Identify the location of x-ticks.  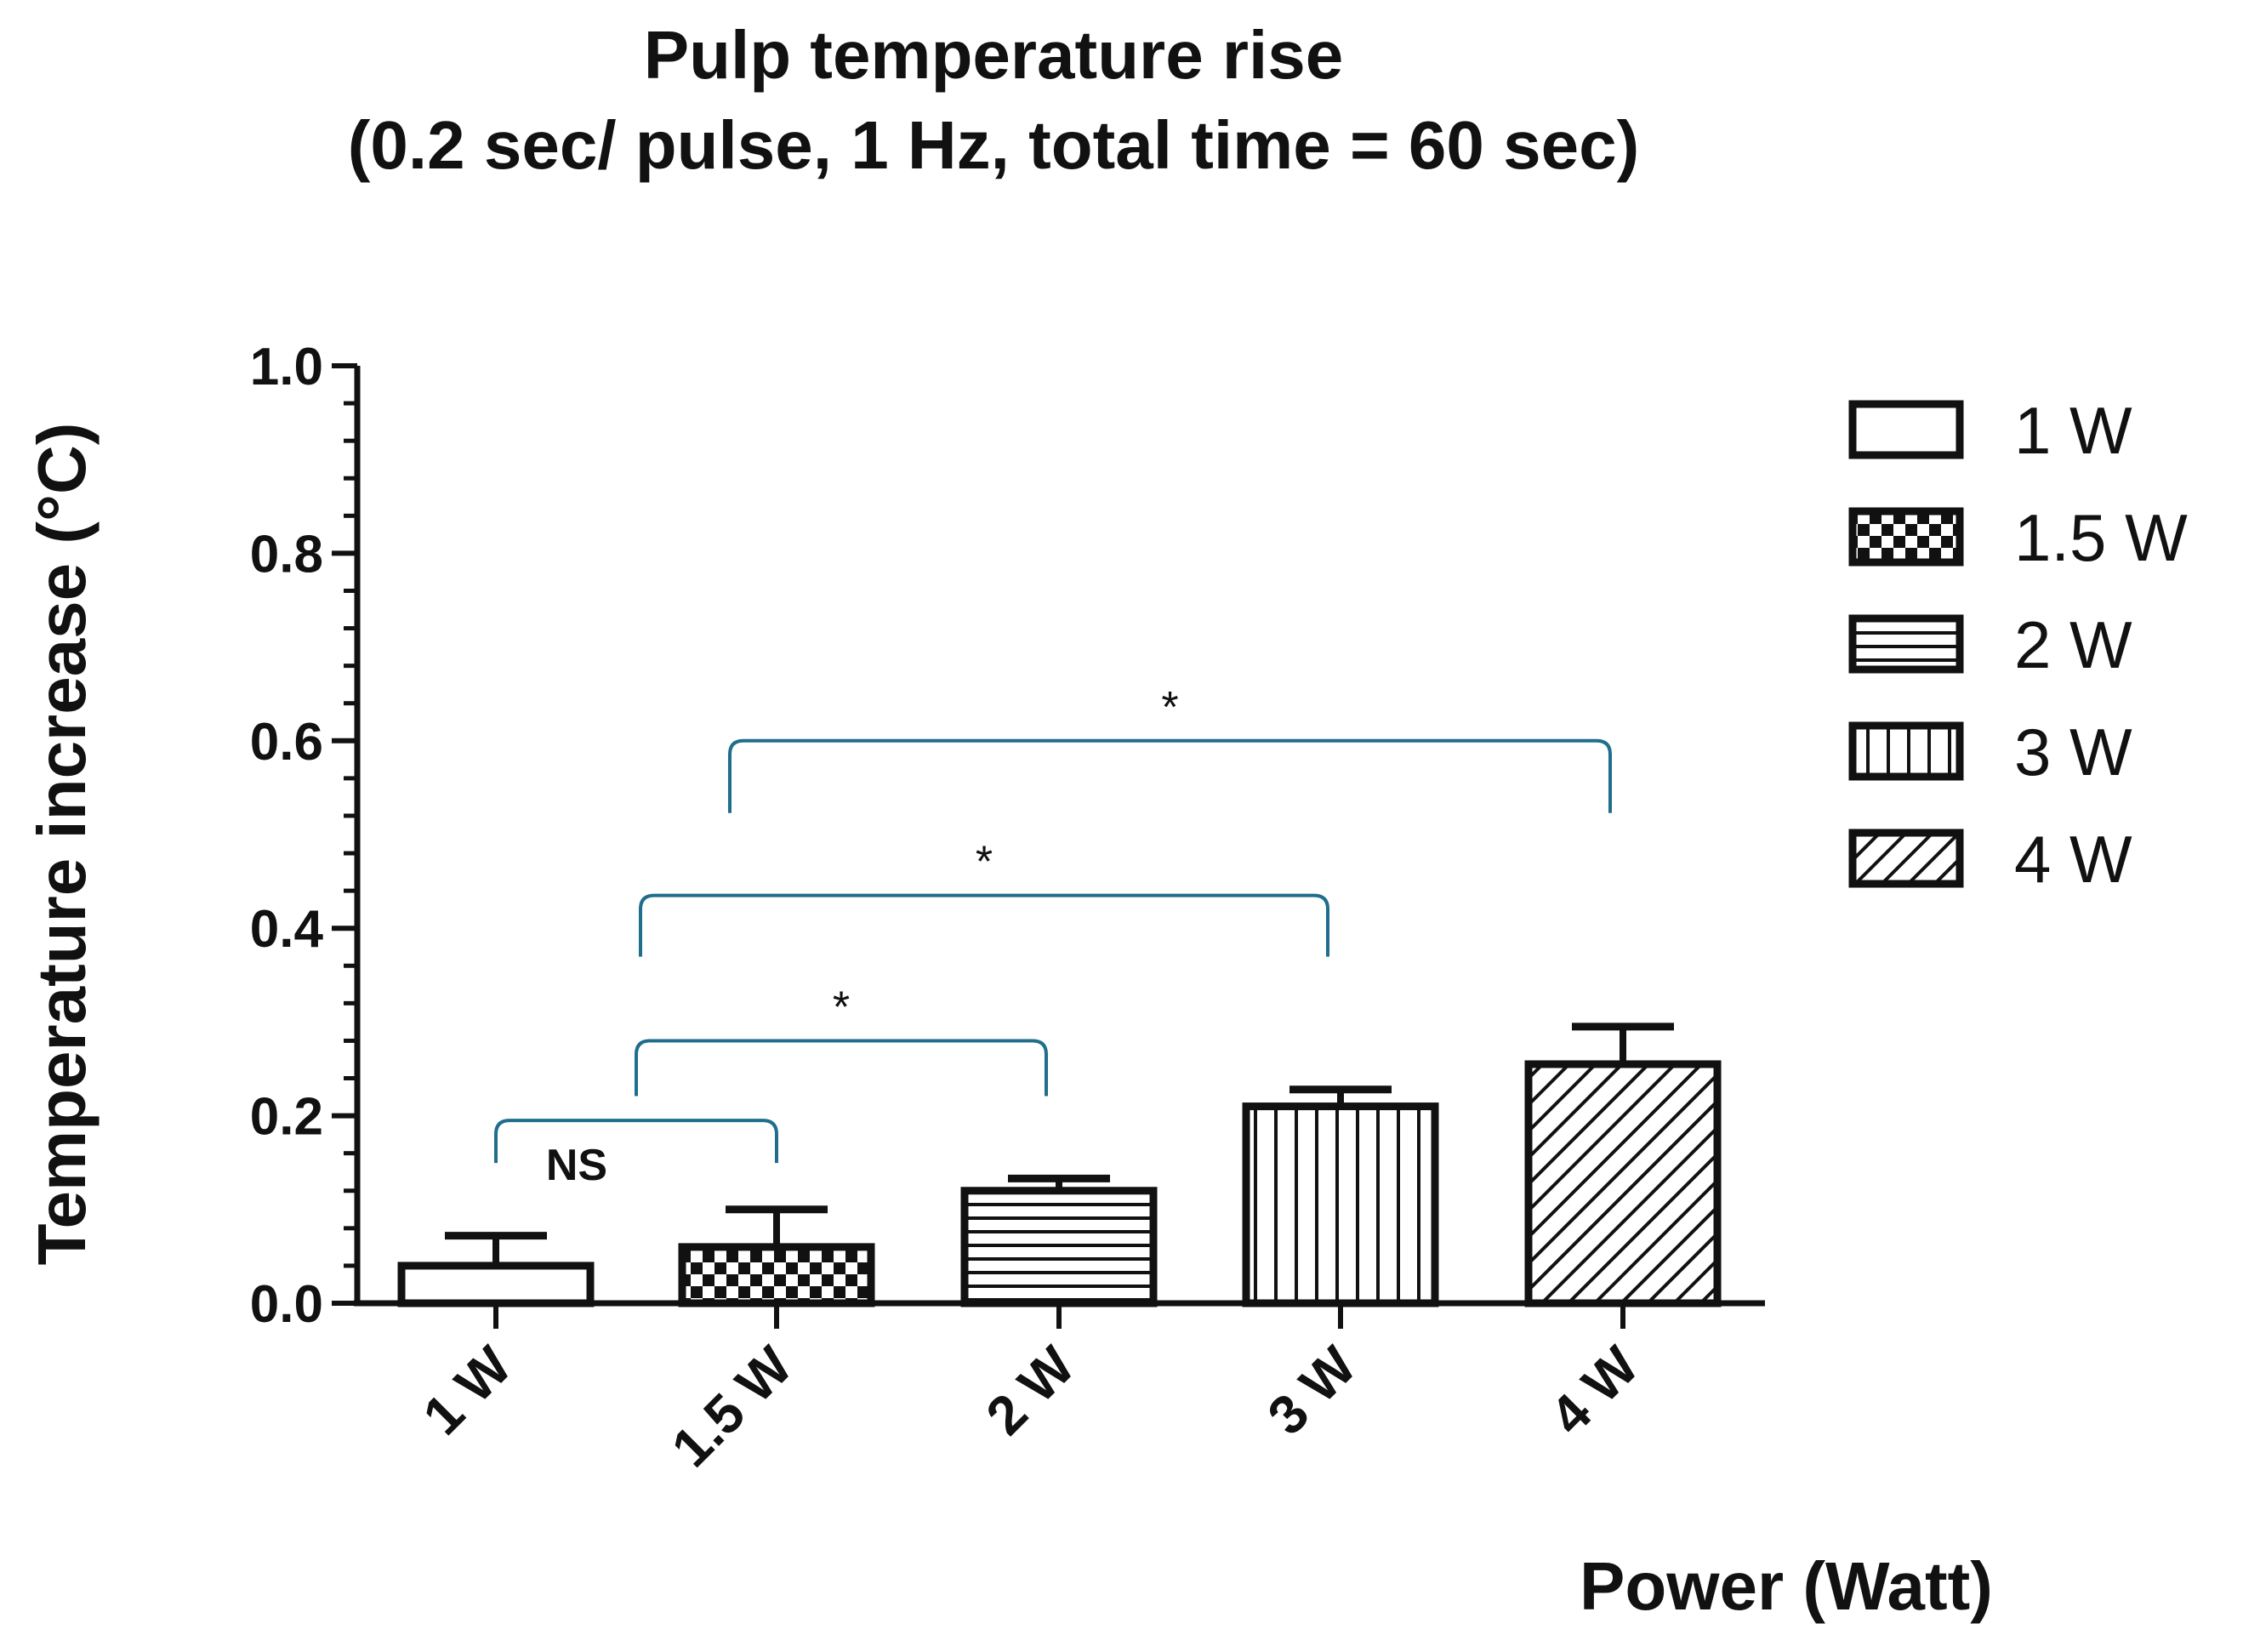
(1059, 1316).